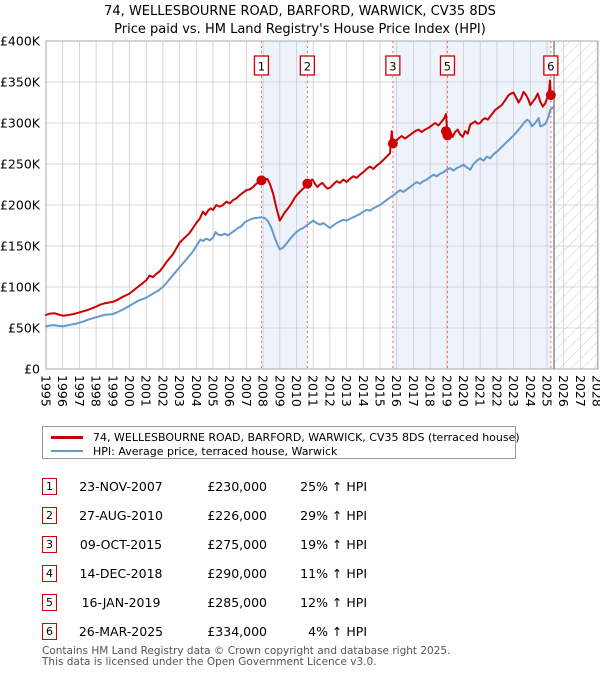  Describe the element at coordinates (363, 391) in the screenshot. I see `x-axis-tick-label: 2014` at that location.